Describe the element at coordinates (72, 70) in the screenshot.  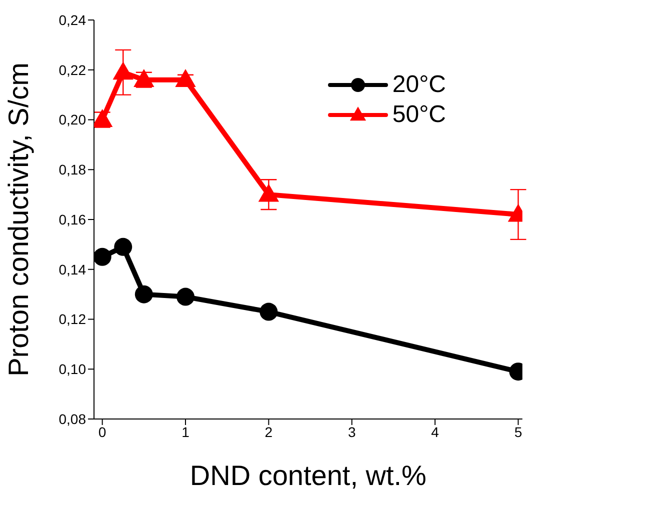
I see `y-tick-label: 0,22` at that location.